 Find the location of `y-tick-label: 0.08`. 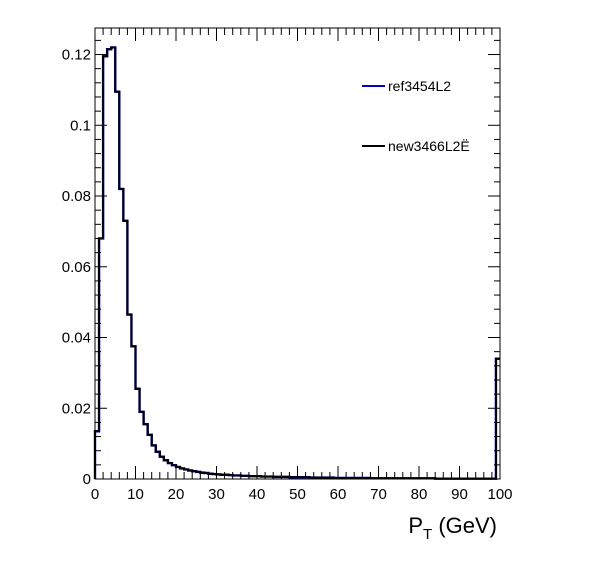

y-tick-label: 0.08 is located at coordinates (76, 196).